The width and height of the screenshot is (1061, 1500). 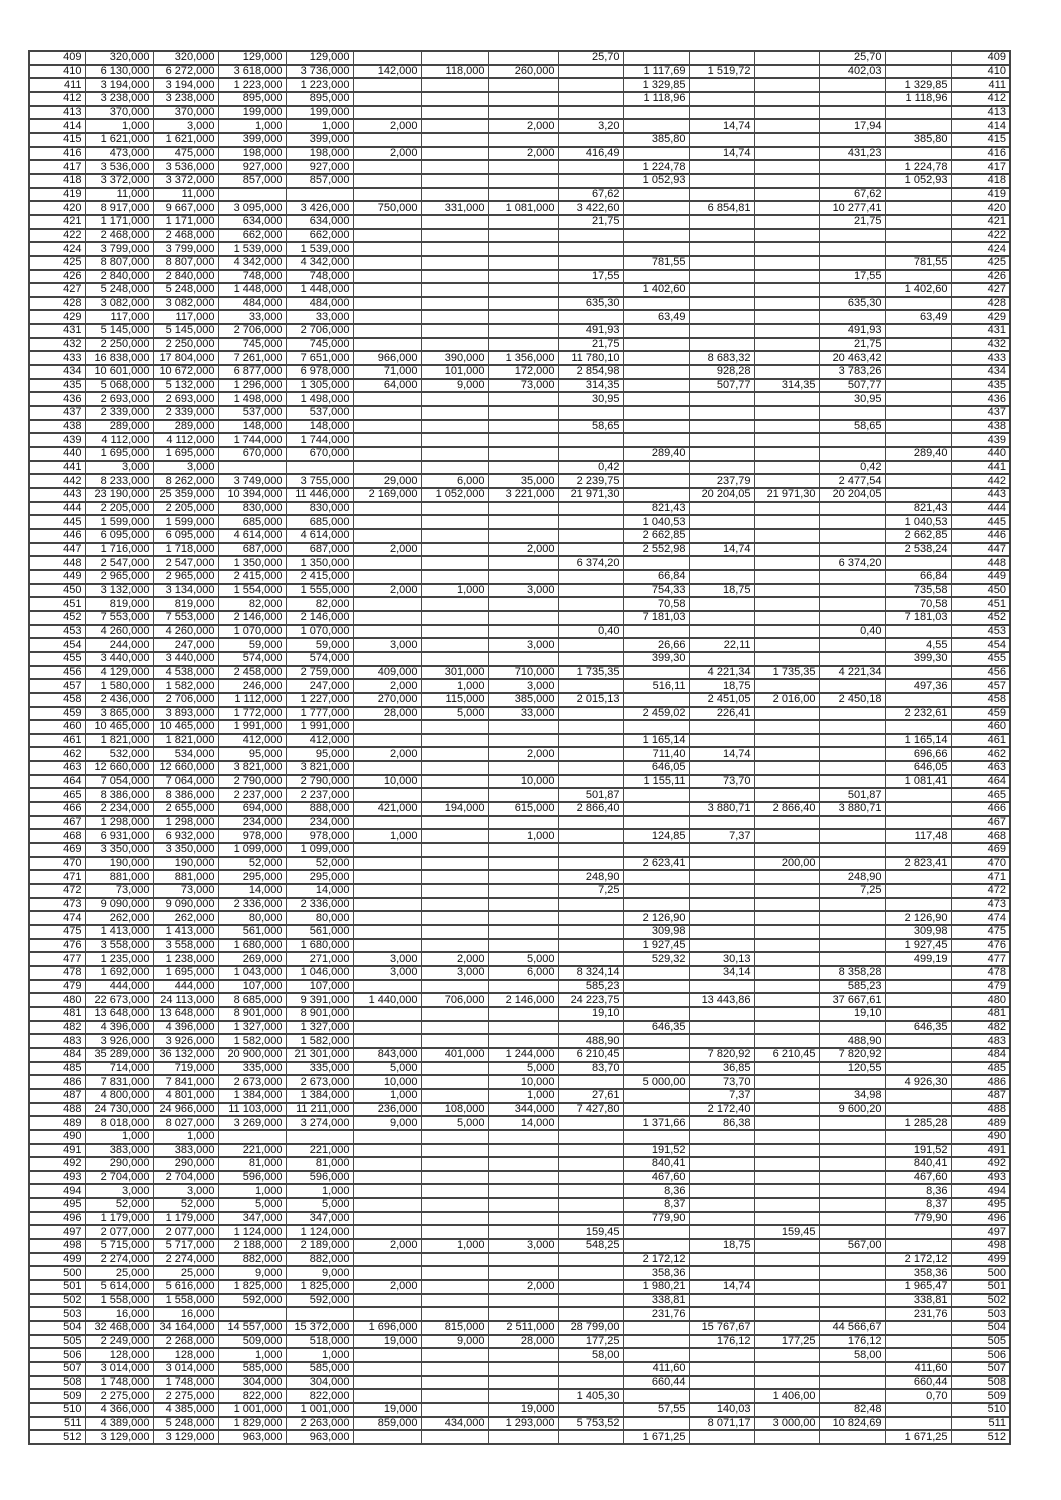 What do you see at coordinates (918, 836) in the screenshot?
I see `cell-col-m: 117,48` at bounding box center [918, 836].